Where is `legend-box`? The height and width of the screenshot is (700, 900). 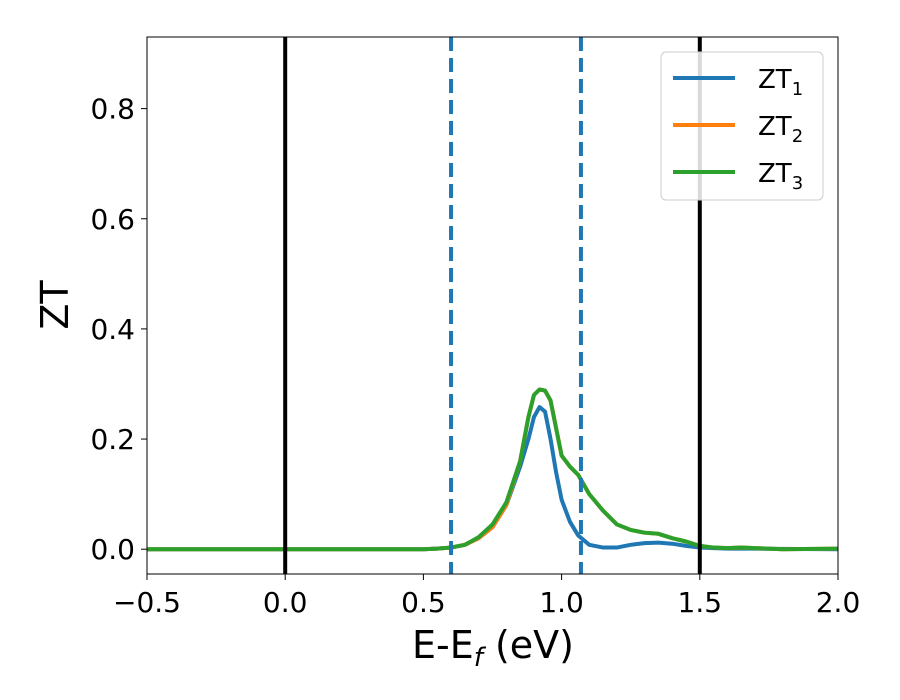
legend-box is located at coordinates (742, 126).